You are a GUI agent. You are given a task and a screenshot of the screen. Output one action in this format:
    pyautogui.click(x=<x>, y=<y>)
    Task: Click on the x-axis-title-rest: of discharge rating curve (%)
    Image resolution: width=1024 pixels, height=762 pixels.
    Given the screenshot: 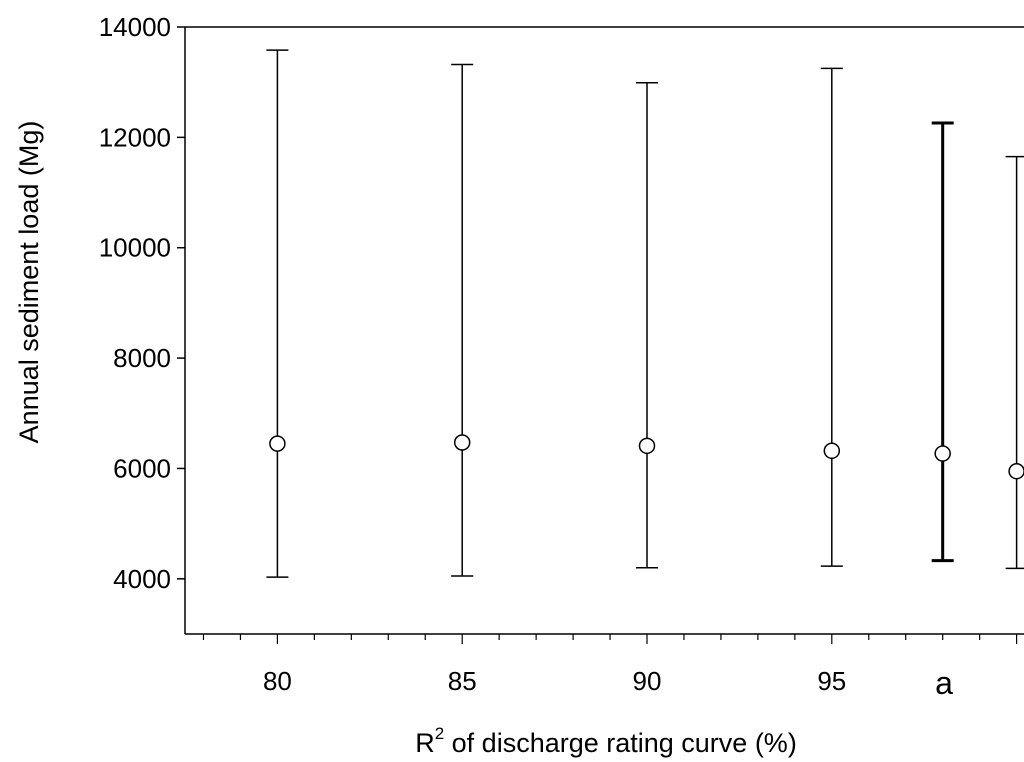 What is the action you would take?
    pyautogui.click(x=620, y=743)
    